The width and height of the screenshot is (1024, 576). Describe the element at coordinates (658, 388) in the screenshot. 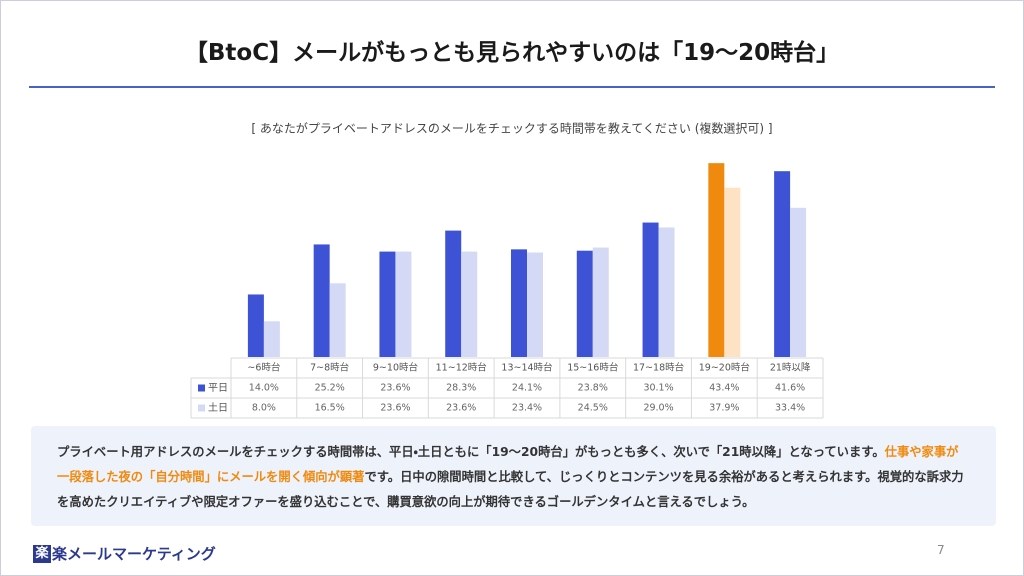

I see `value-label: 30.1%` at that location.